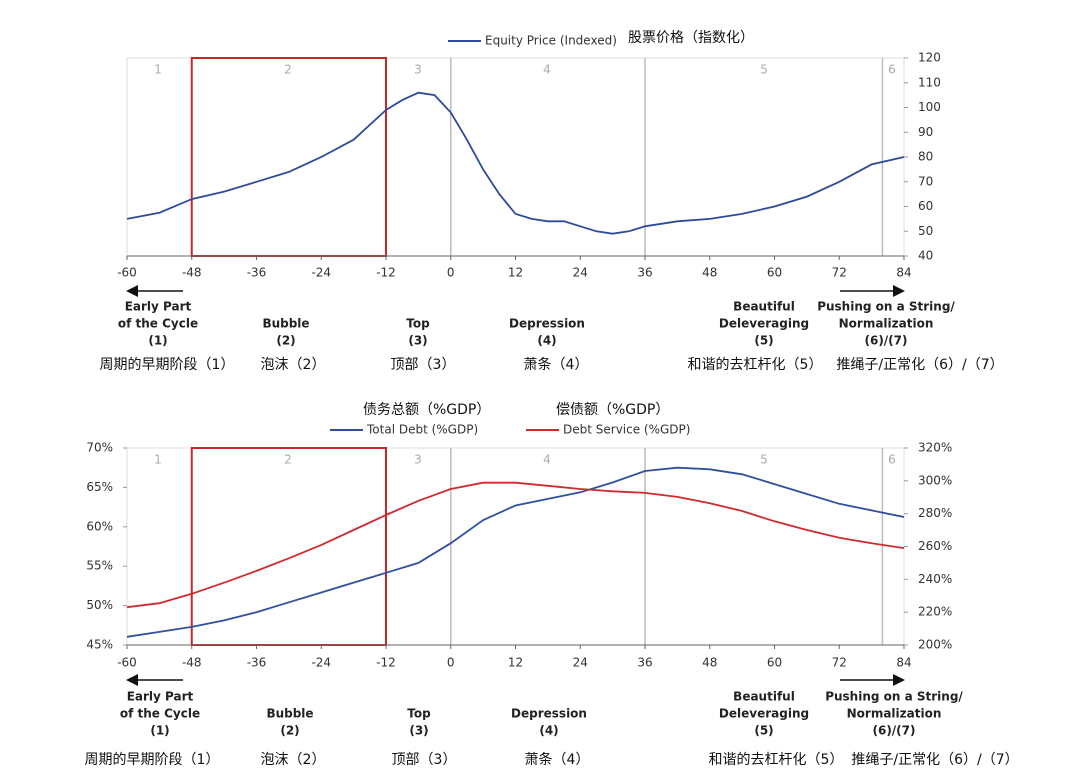 This screenshot has width=1080, height=782. What do you see at coordinates (935, 579) in the screenshot?
I see `y-tick-label: 240%` at bounding box center [935, 579].